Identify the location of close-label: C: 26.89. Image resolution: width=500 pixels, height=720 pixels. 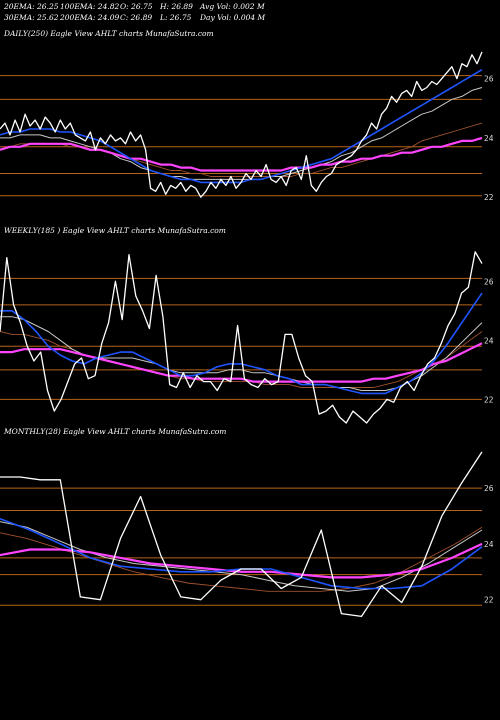
(136, 17).